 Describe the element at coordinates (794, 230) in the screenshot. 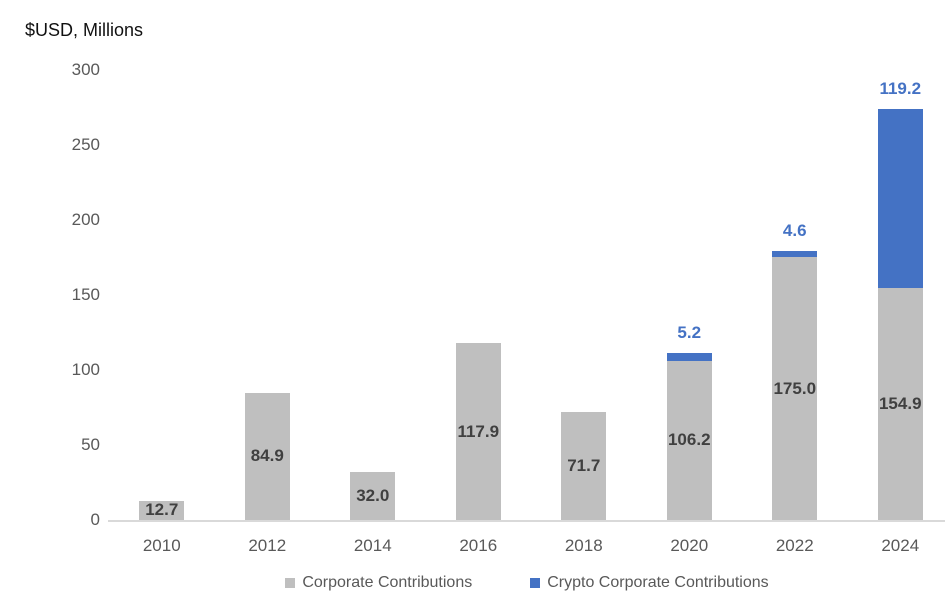

I see `bar-value-label-crypto: 4.6` at that location.